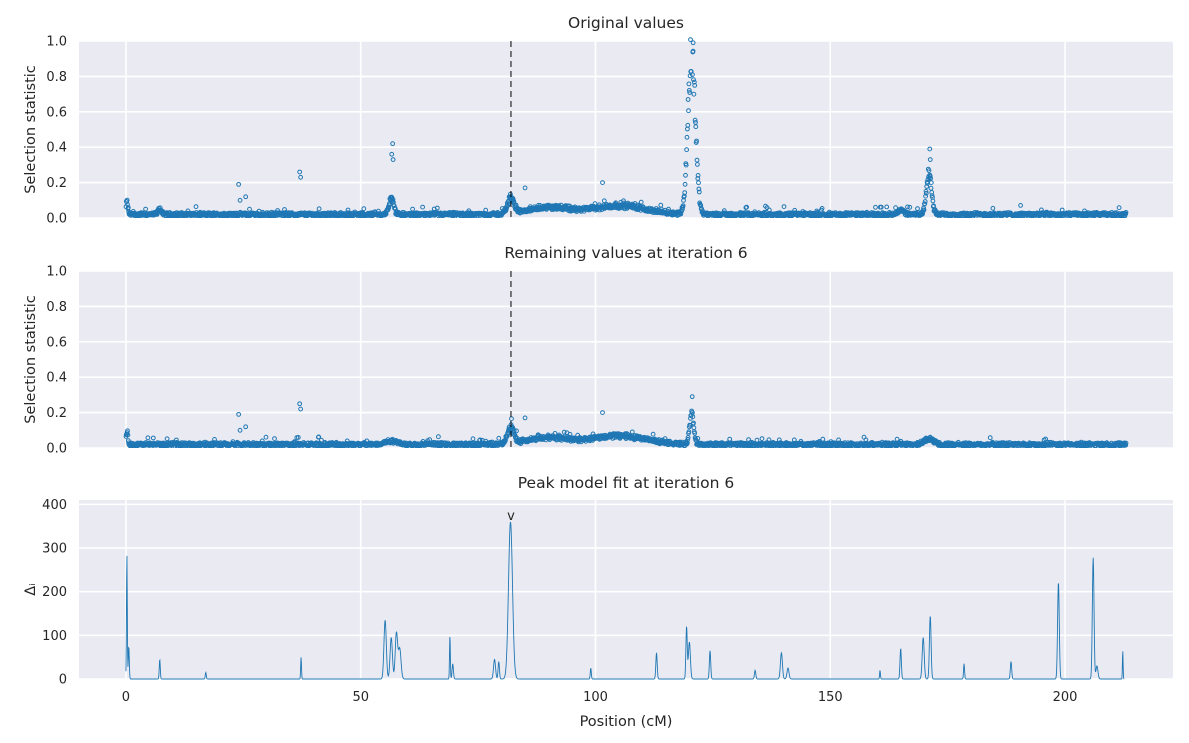  I want to click on y-axis-label: Selection statistic, so click(31, 129).